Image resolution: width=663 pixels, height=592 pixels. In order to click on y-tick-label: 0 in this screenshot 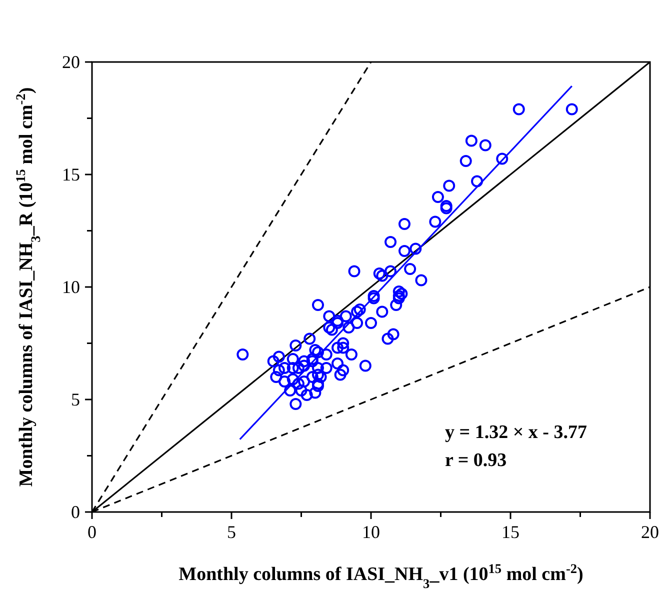, I will do `click(75, 512)`.